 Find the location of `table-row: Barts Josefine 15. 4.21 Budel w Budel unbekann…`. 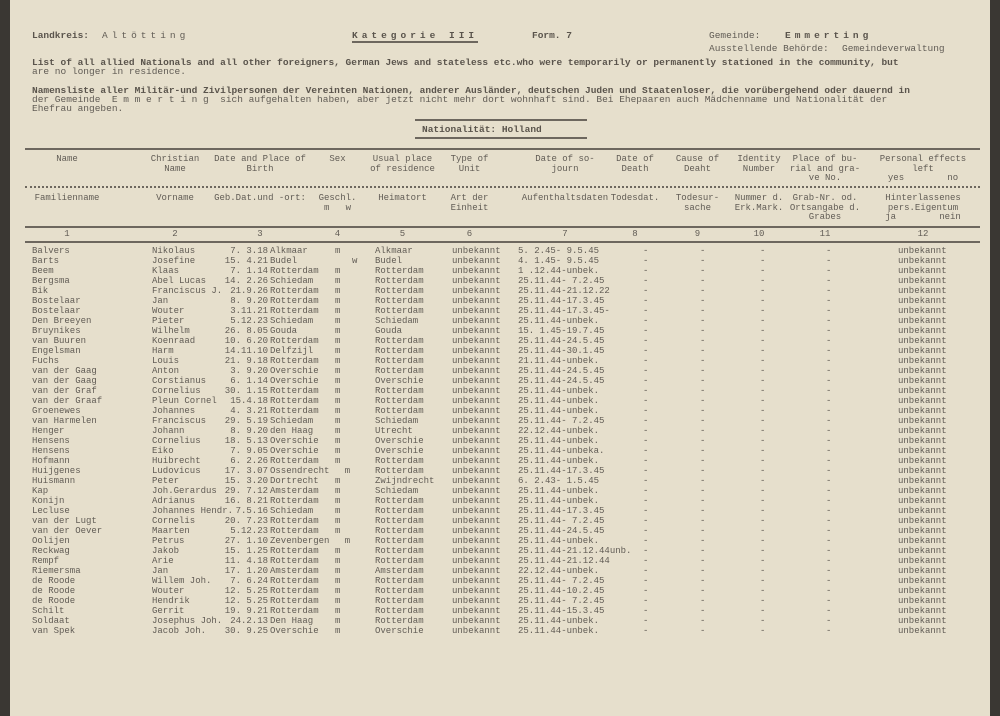

table-row: Barts Josefine 15. 4.21 Budel w Budel unbekann… is located at coordinates (500, 261).